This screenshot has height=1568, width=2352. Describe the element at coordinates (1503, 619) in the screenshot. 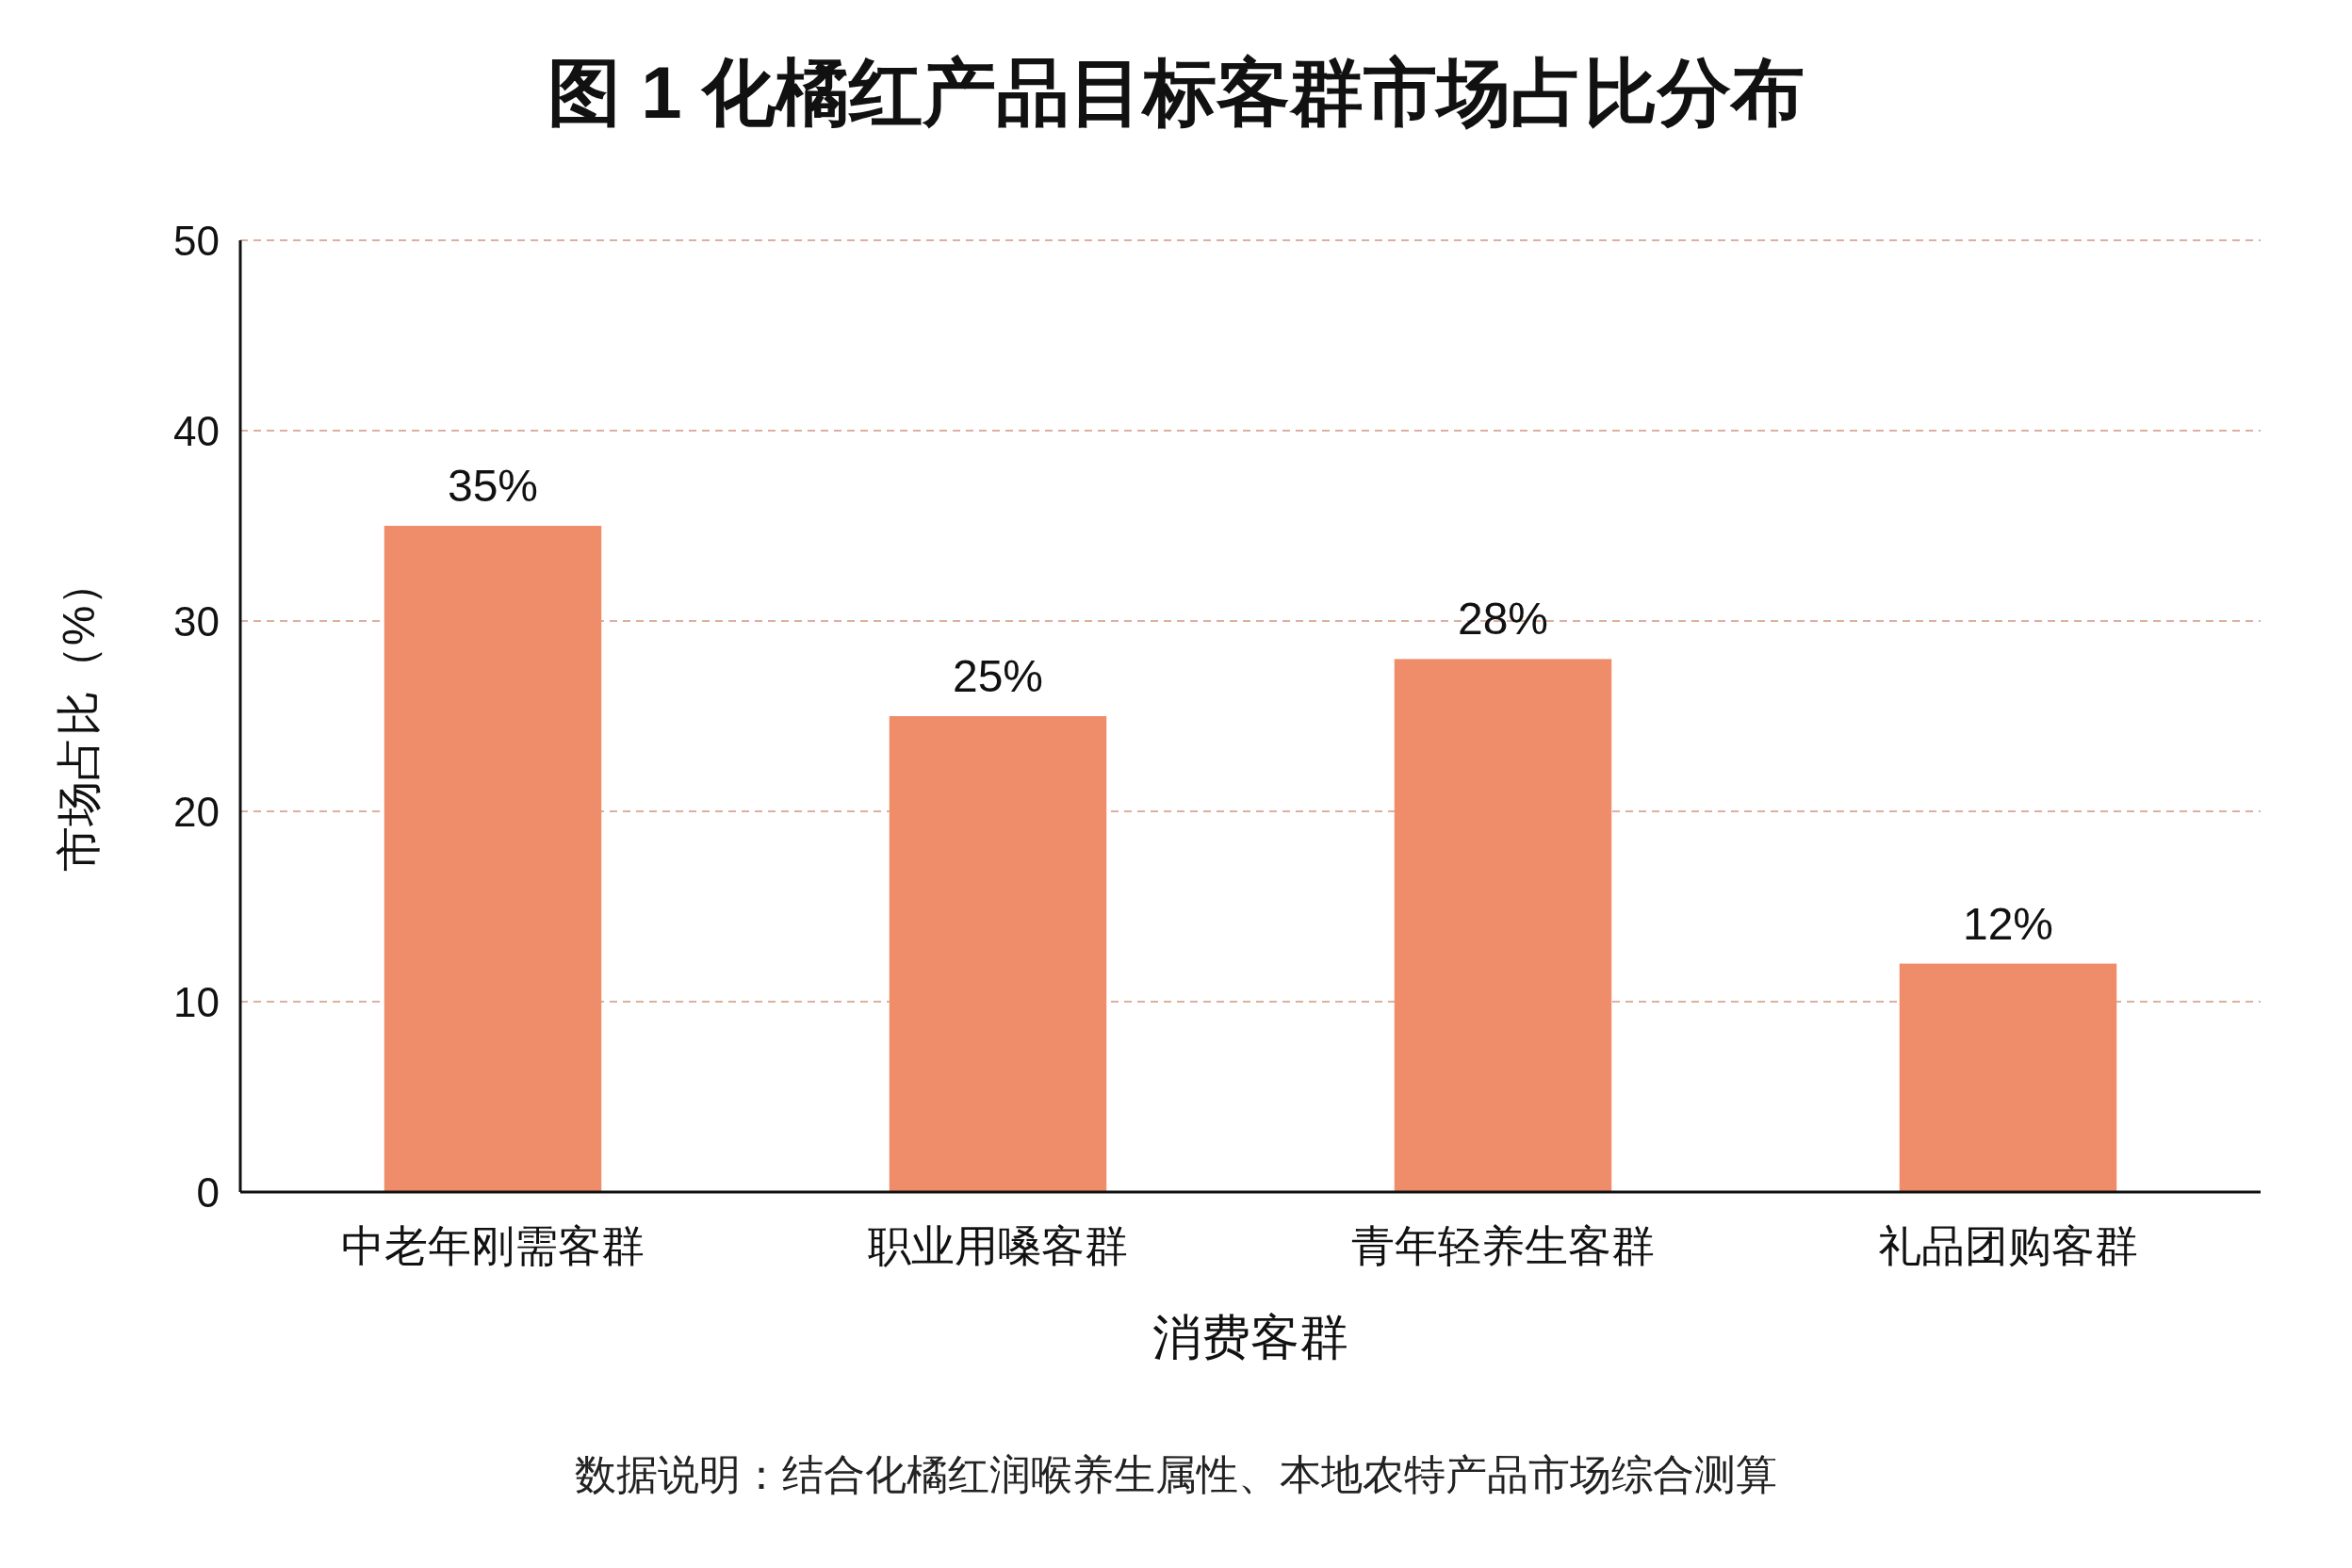

I see `data-label: 28%` at that location.